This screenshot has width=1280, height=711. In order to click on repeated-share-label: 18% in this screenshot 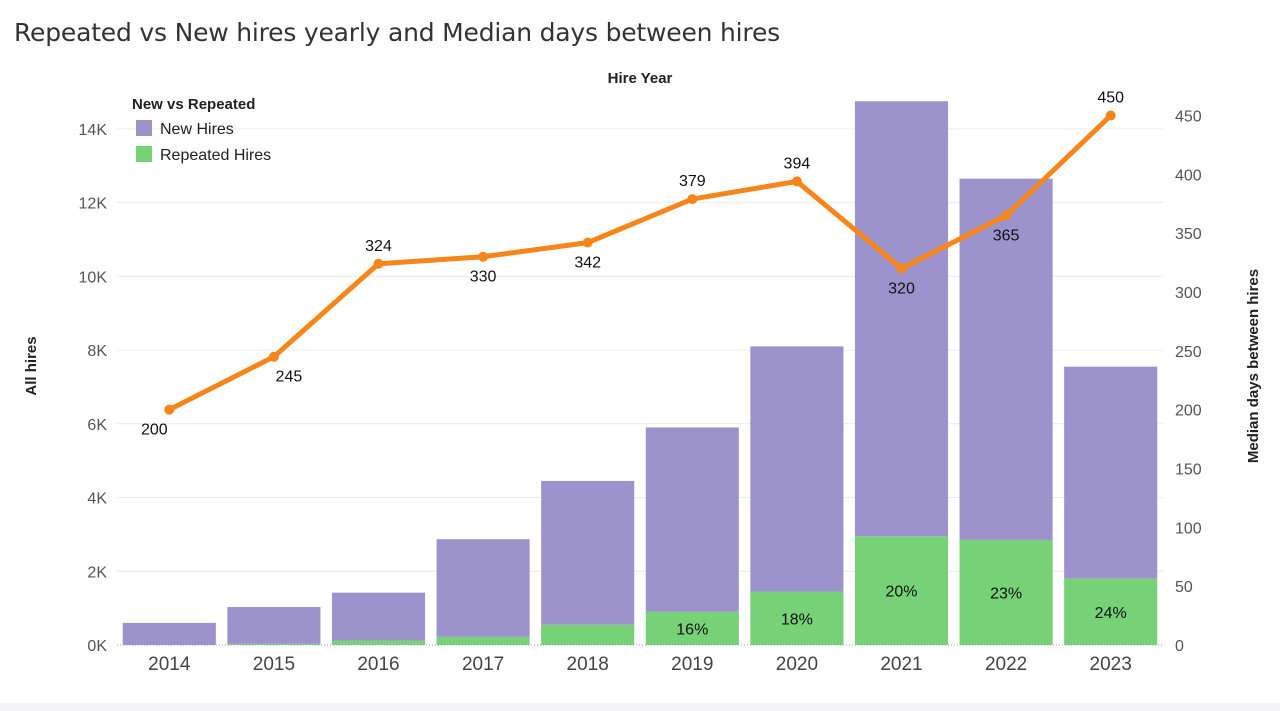, I will do `click(797, 619)`.